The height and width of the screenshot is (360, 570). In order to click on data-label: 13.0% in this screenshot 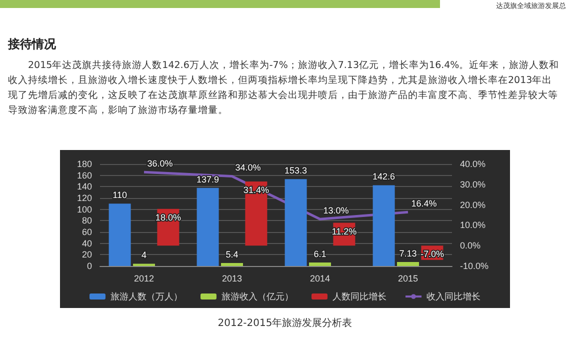, I will do `click(336, 211)`.